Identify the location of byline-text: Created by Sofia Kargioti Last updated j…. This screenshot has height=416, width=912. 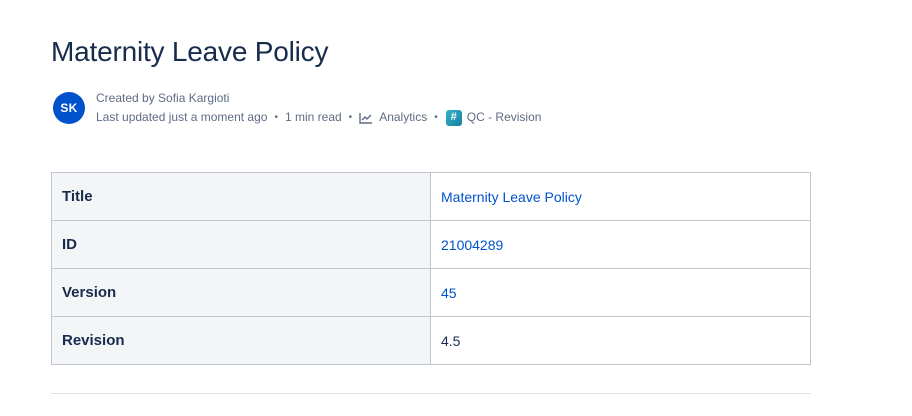
(318, 108).